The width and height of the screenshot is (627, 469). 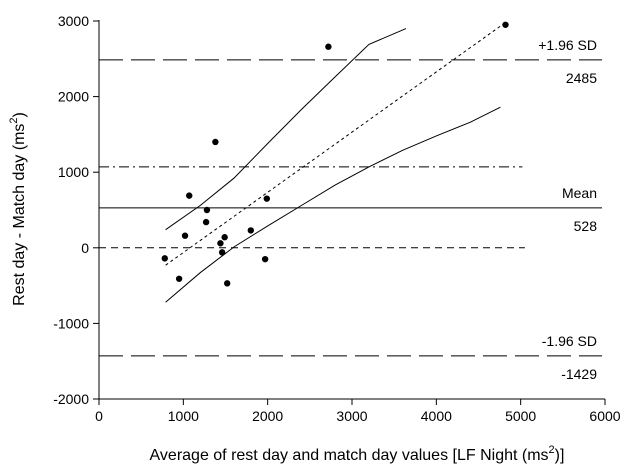 I want to click on x-axis-title-tail: )], so click(x=560, y=455).